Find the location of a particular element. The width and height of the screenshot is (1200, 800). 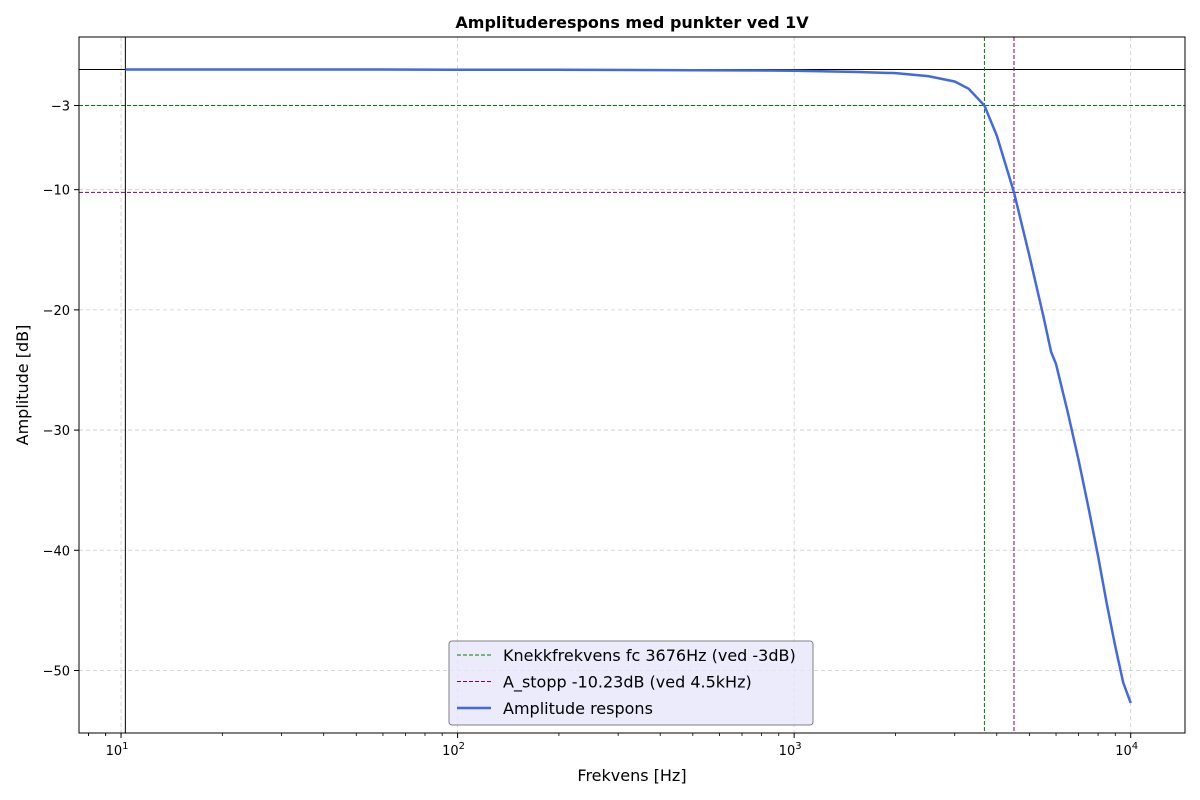

legend-box is located at coordinates (631, 683).